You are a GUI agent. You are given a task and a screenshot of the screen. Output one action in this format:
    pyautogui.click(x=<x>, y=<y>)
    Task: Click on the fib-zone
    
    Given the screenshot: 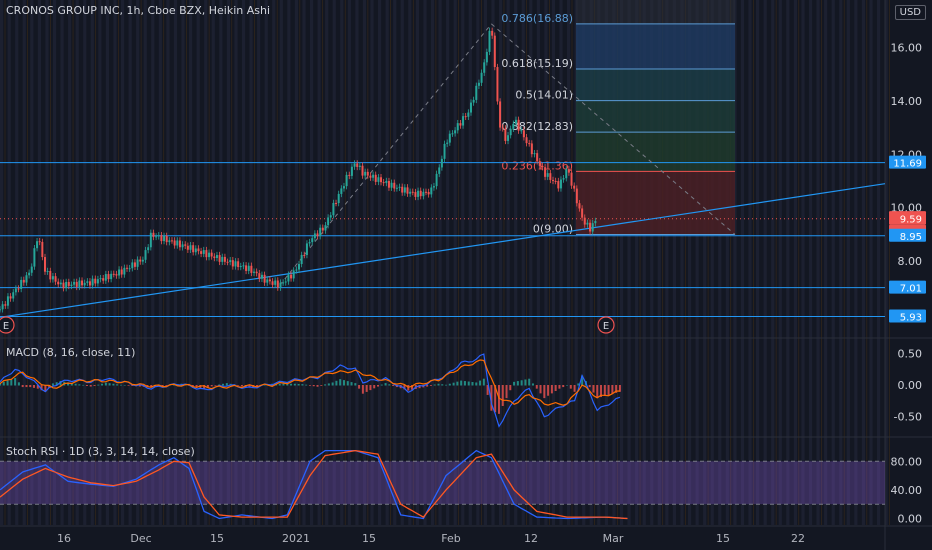 What is the action you would take?
    pyautogui.click(x=655, y=152)
    